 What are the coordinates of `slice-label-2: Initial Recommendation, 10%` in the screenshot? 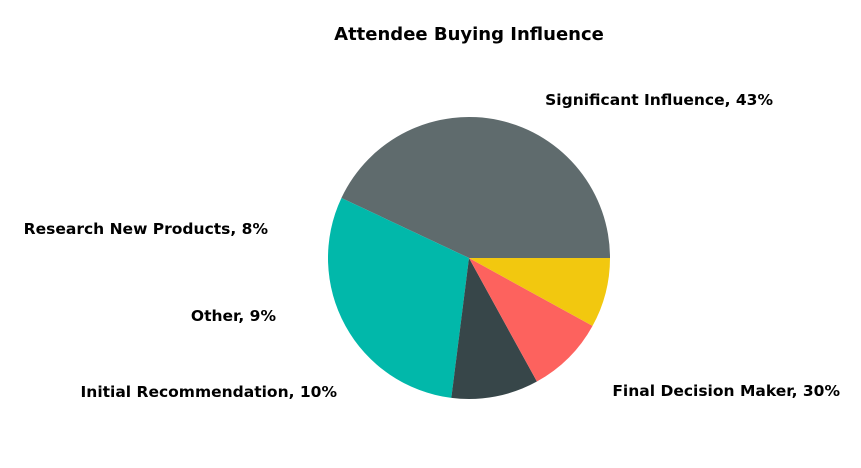 It's located at (209, 392).